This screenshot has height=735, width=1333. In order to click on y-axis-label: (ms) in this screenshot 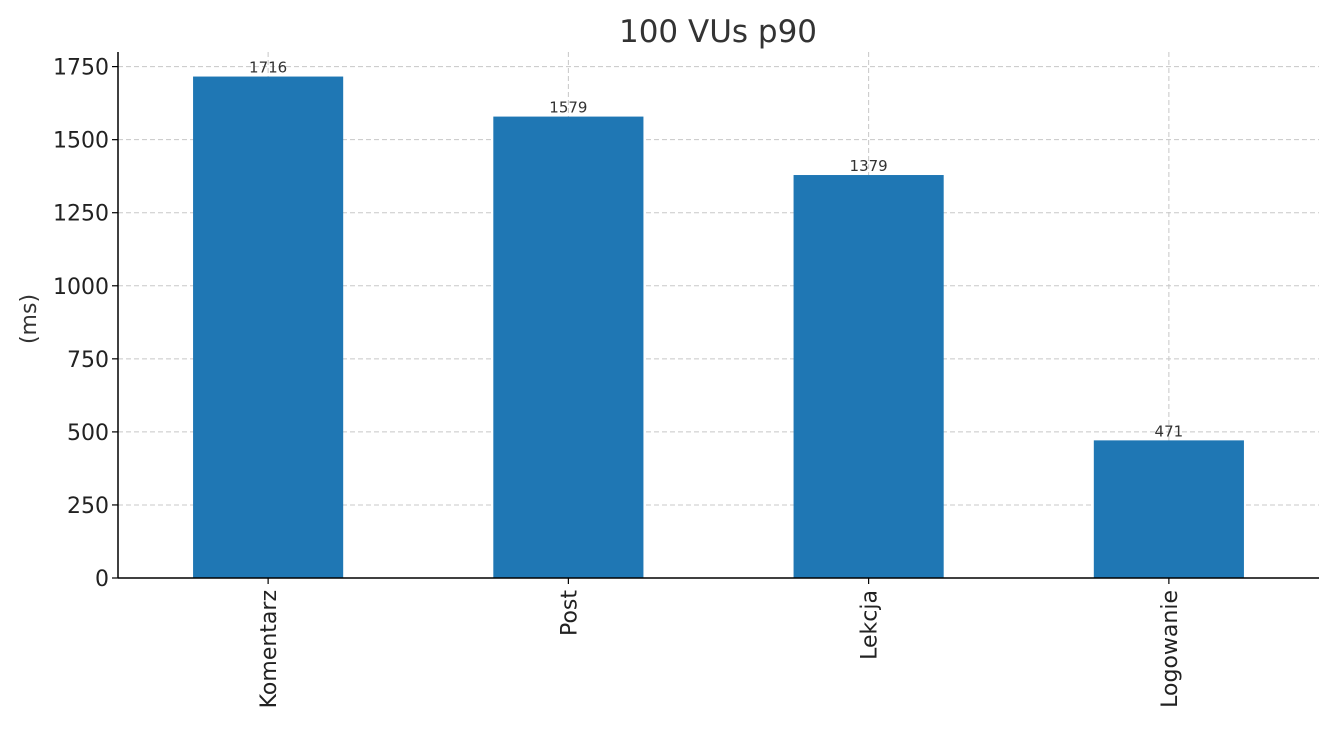, I will do `click(29, 319)`.